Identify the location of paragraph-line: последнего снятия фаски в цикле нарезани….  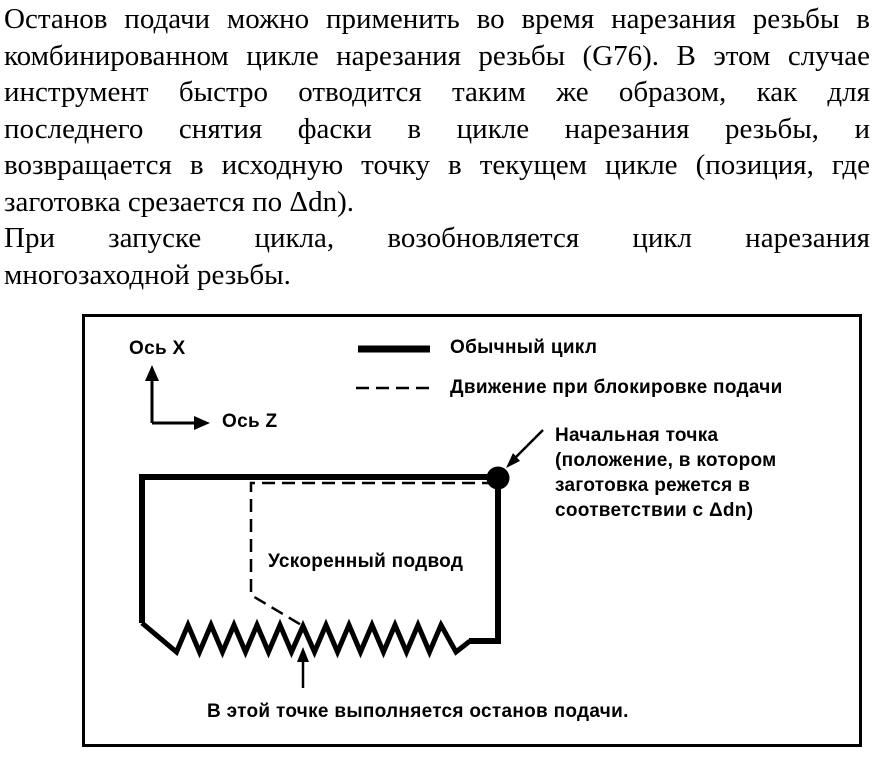
(437, 128).